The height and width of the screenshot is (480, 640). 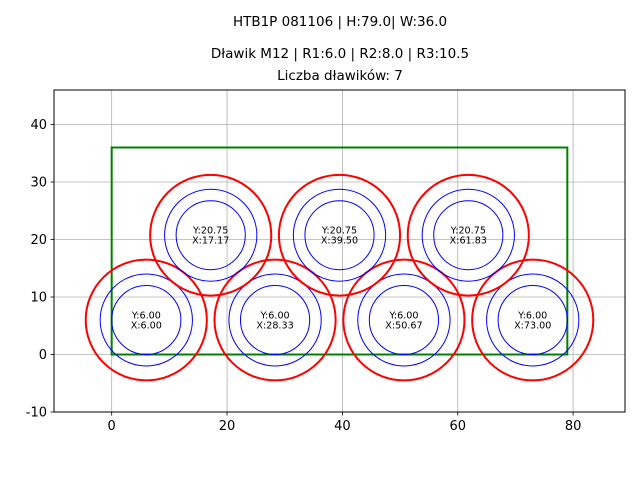 I want to click on chart-title-line-2: Dławik M12 | R1:6.0 | R2:8.0 | R3:10.5, so click(x=340, y=54).